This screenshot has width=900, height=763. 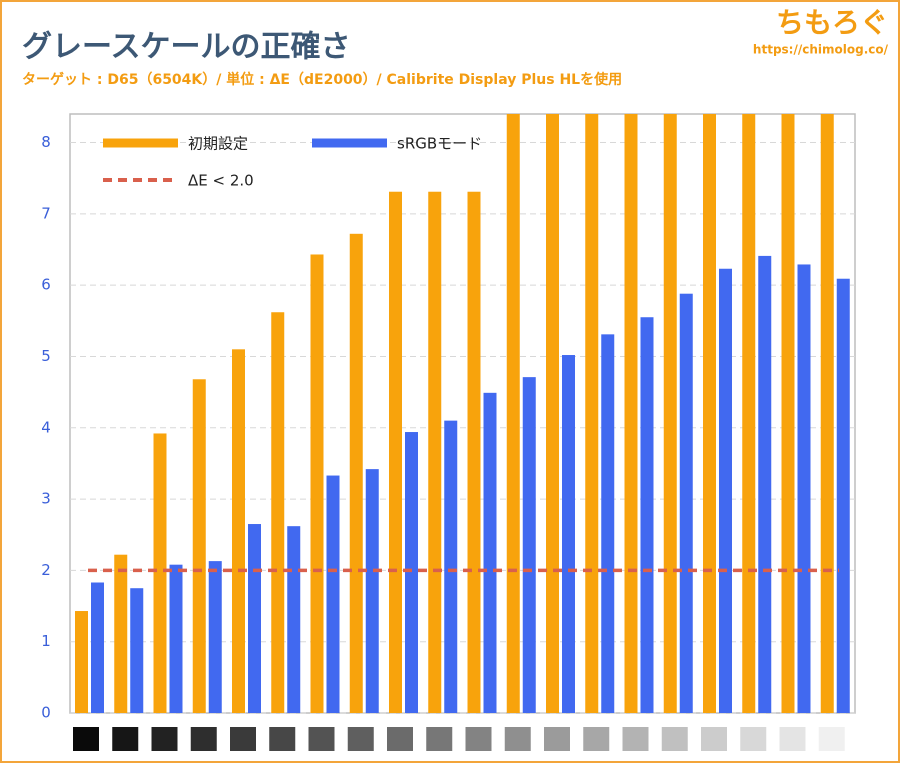 What do you see at coordinates (46, 356) in the screenshot?
I see `y-tick-label: 5` at bounding box center [46, 356].